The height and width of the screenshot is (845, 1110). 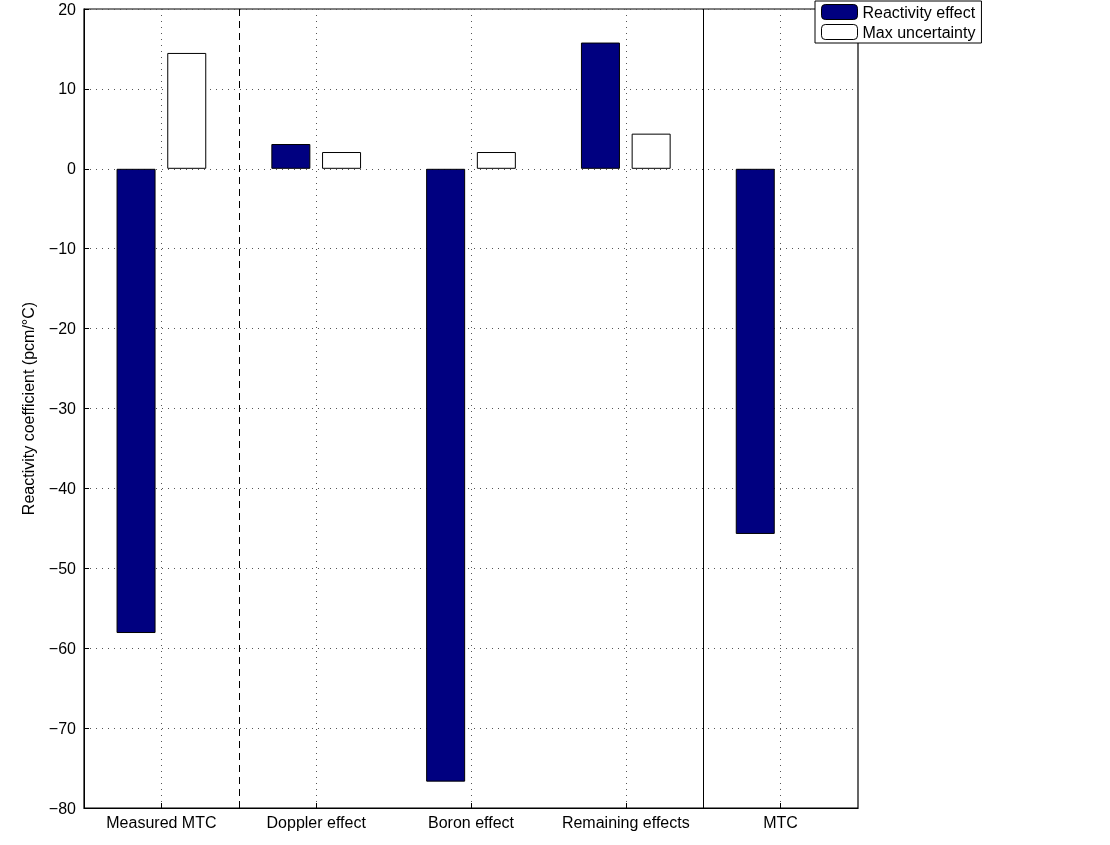 What do you see at coordinates (919, 32) in the screenshot?
I see `legend-label: Max uncertainty` at bounding box center [919, 32].